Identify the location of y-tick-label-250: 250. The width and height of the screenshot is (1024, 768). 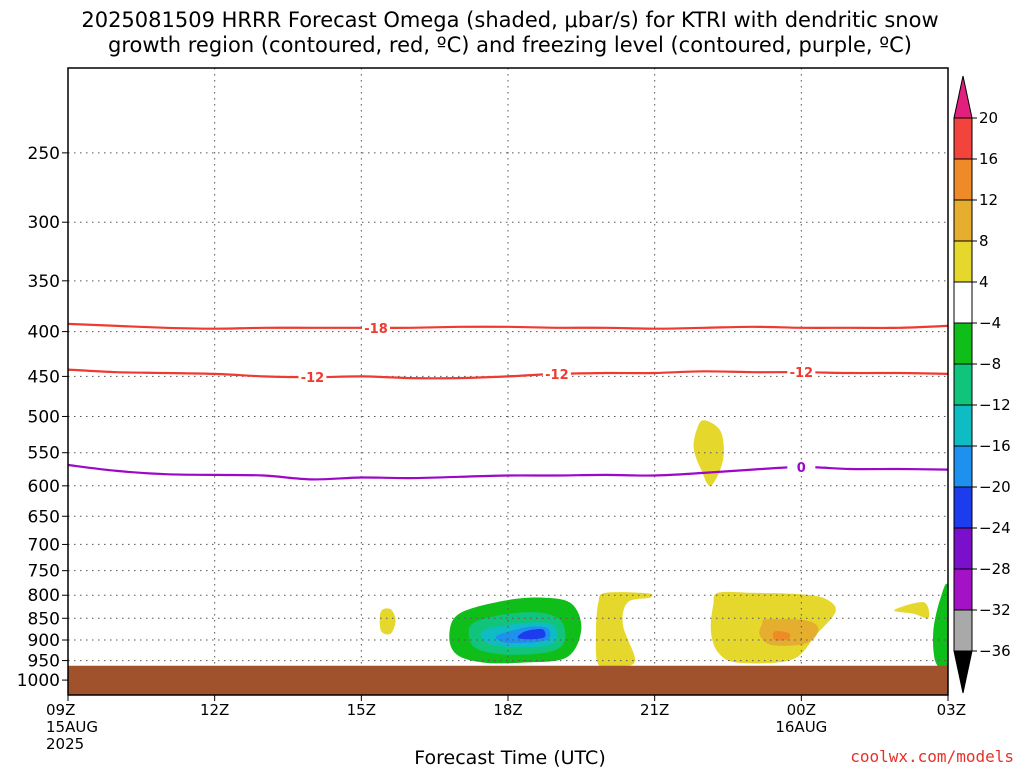
(44, 154).